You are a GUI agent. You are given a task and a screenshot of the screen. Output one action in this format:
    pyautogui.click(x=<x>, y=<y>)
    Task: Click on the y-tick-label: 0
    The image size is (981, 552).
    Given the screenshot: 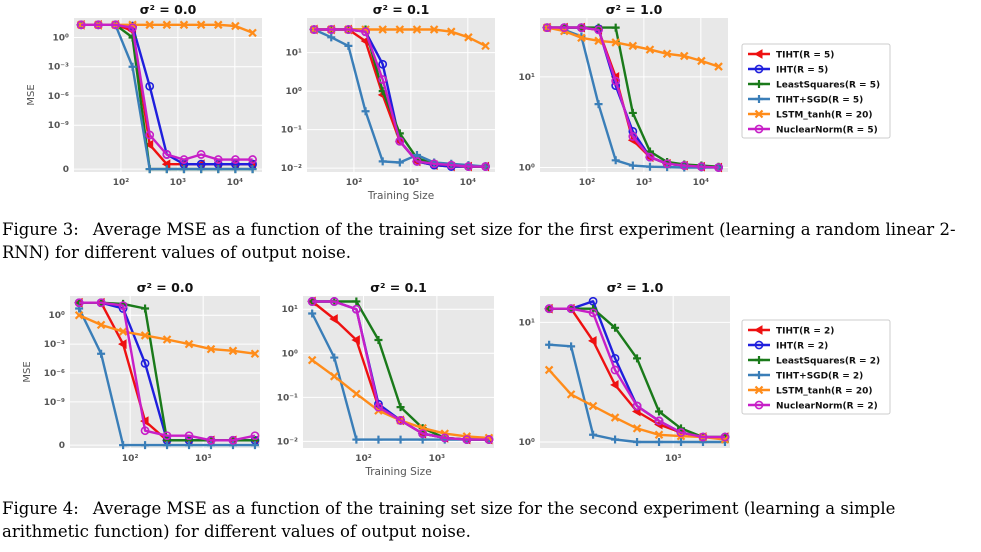 What is the action you would take?
    pyautogui.click(x=66, y=170)
    